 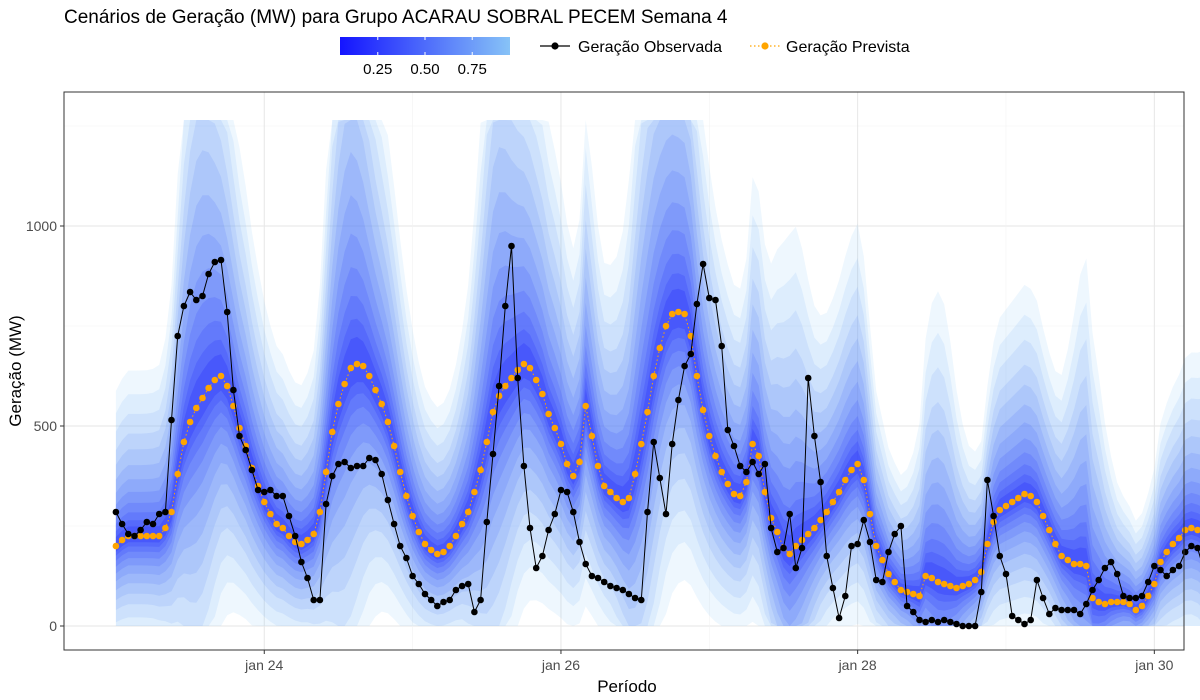 I want to click on x-tick-label: jan 30, so click(x=1153, y=665).